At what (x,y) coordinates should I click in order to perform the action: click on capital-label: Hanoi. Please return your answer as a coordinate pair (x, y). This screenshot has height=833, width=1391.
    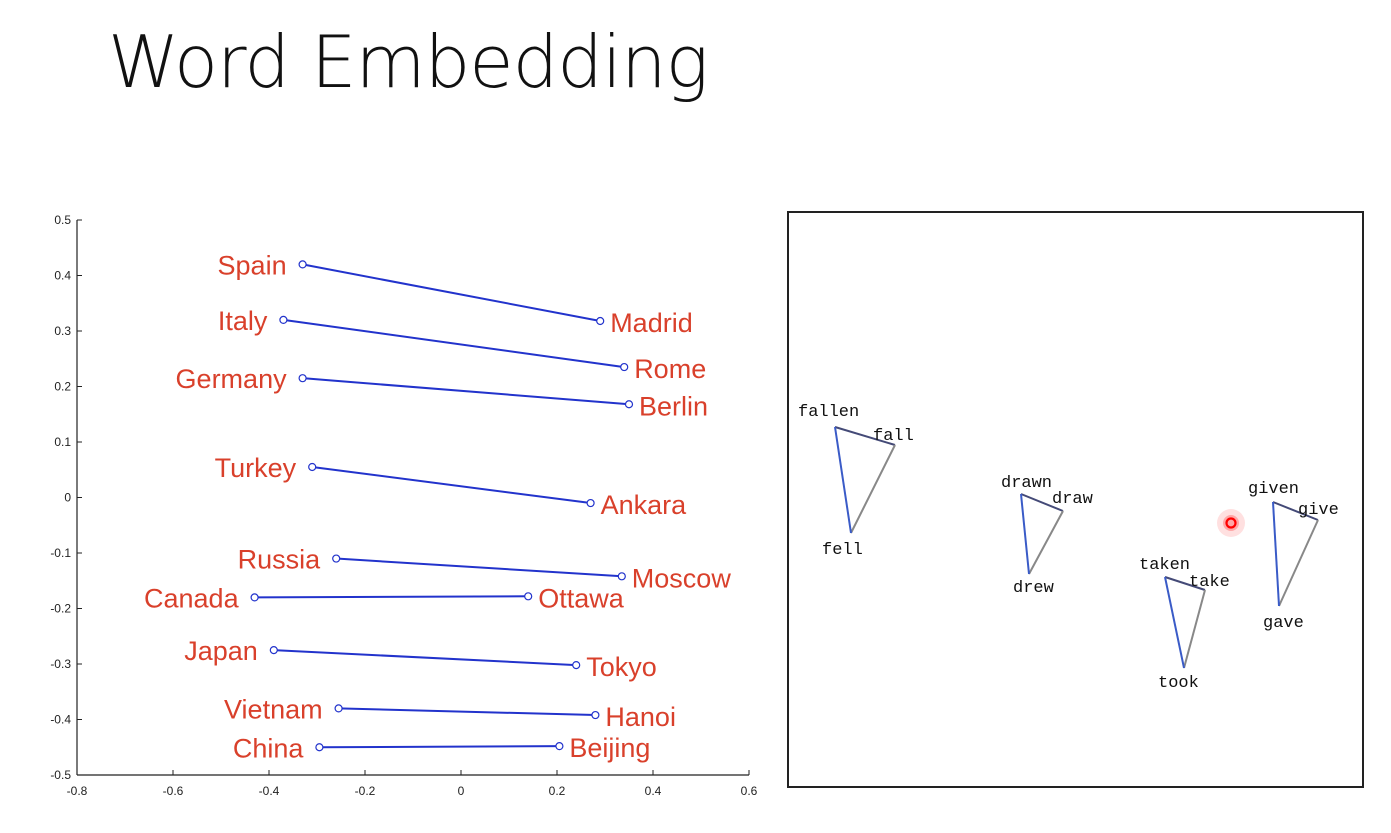
    Looking at the image, I should click on (640, 717).